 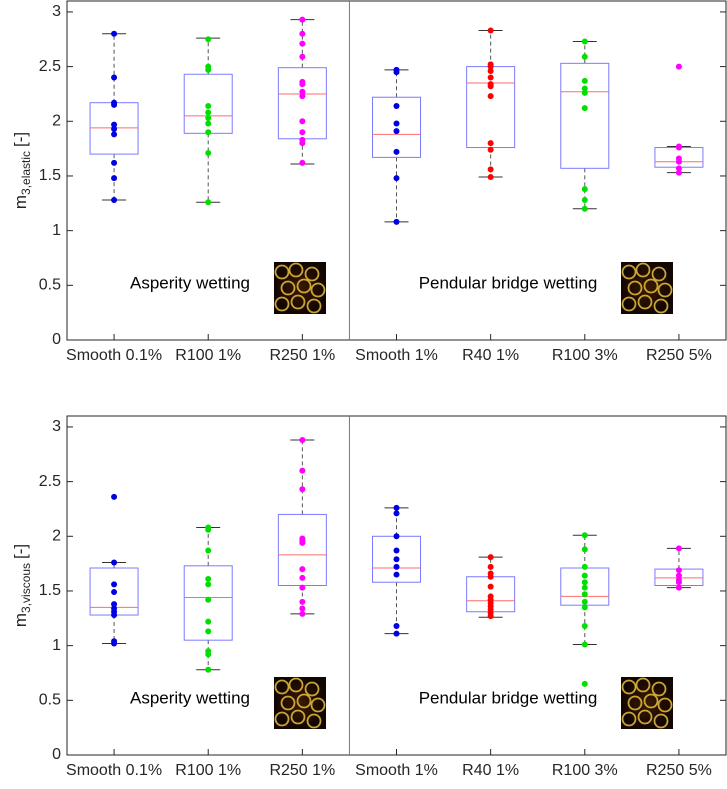 What do you see at coordinates (208, 355) in the screenshot?
I see `x-tick-label: R100 1%` at bounding box center [208, 355].